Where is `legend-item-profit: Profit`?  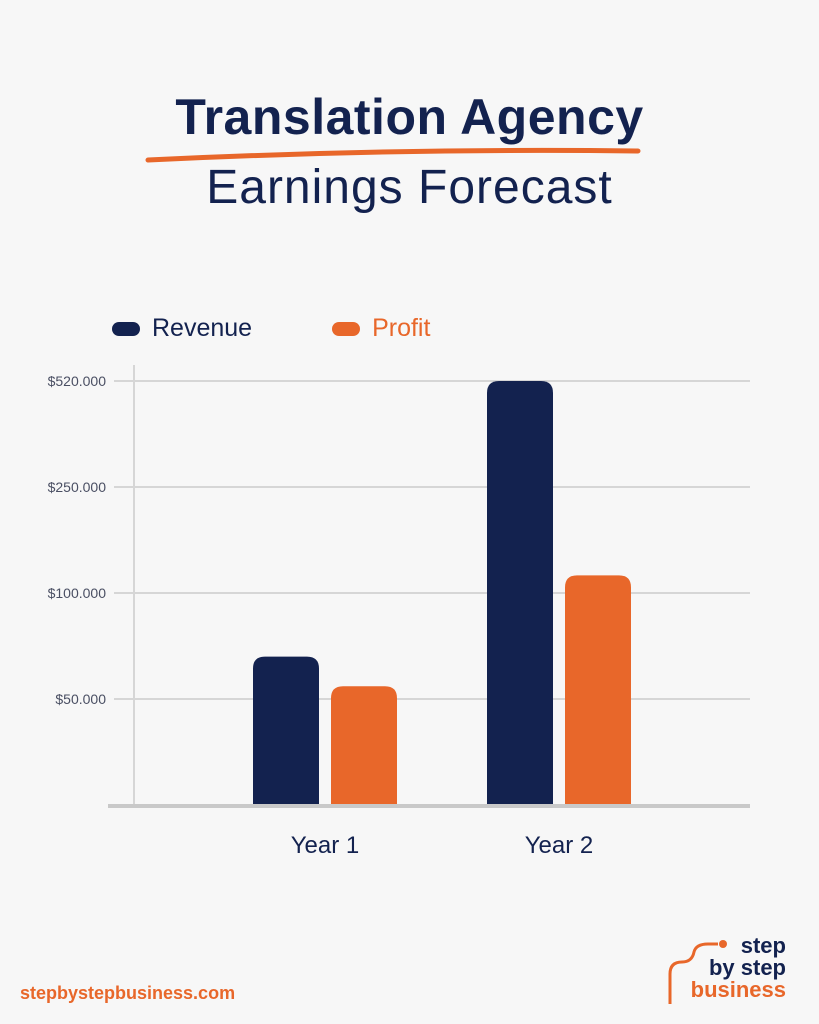
legend-item-profit: Profit is located at coordinates (381, 328).